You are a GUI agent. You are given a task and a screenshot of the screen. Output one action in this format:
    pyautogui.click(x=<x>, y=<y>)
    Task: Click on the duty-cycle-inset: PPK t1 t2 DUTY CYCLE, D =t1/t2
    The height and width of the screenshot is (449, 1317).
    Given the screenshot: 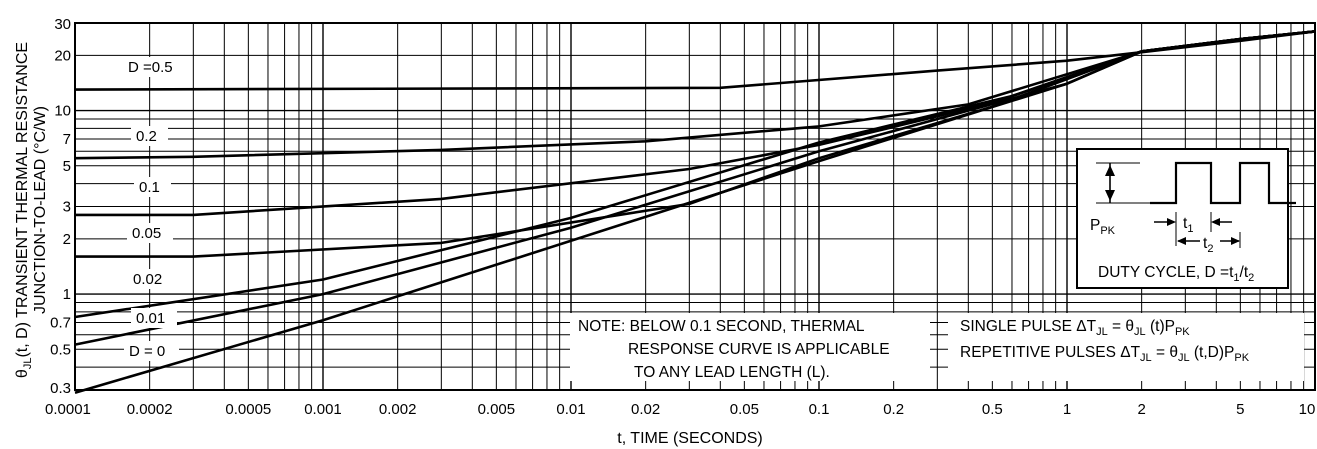 What is the action you would take?
    pyautogui.click(x=1186, y=218)
    